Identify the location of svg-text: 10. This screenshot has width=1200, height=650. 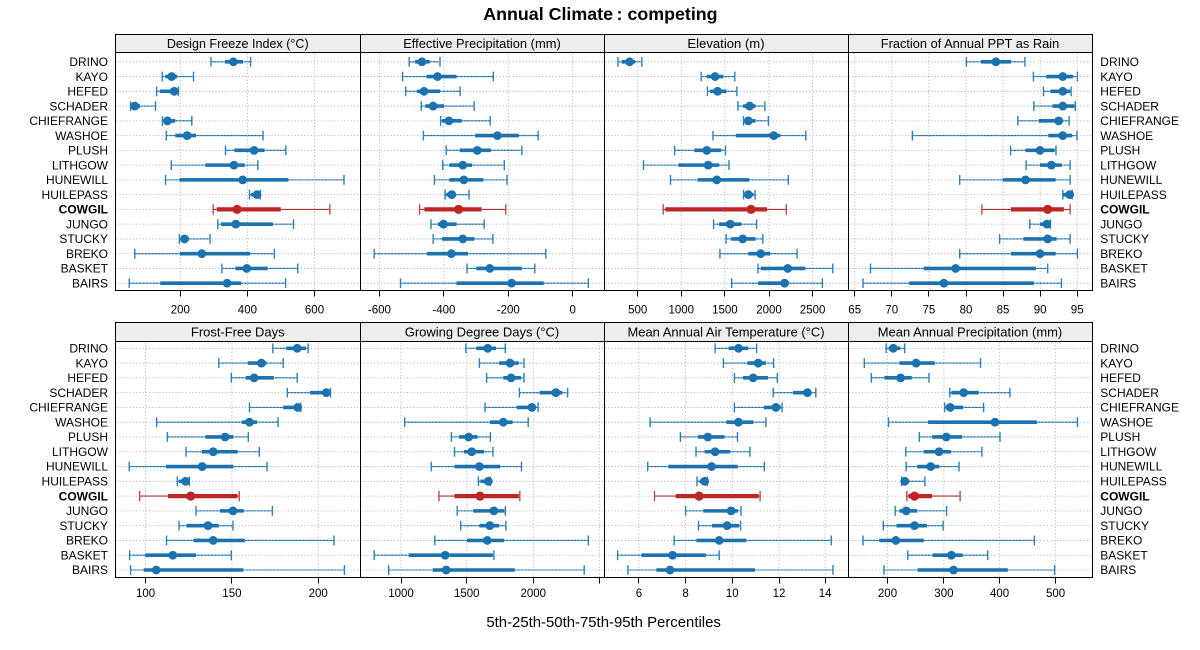
(732, 594).